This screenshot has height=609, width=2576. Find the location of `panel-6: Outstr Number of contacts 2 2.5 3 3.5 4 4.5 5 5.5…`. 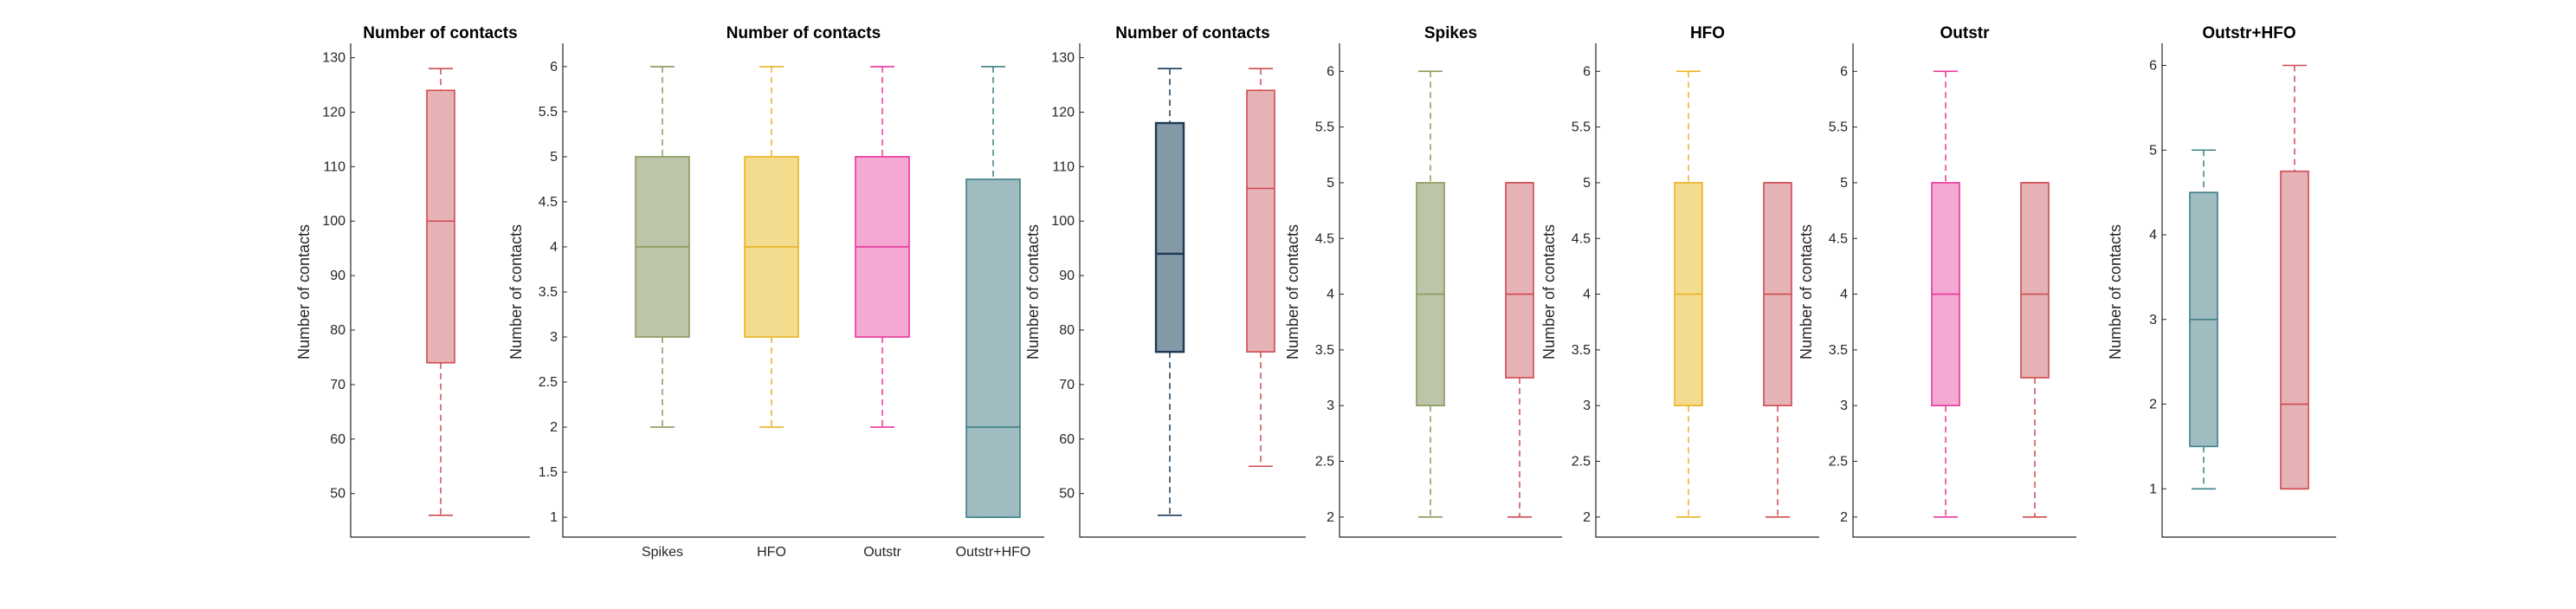

panel-6: Outstr Number of contacts 2 2.5 3 3.5 4 4.5 5 5.5… is located at coordinates (1937, 281).